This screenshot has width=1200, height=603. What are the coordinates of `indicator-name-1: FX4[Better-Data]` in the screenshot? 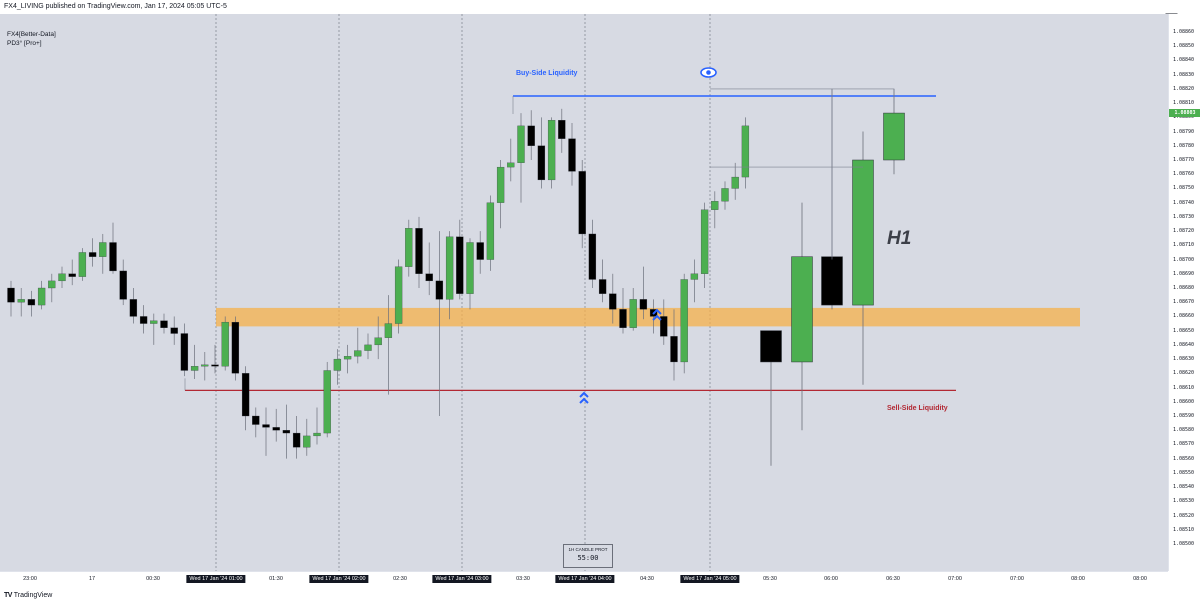 It's located at (31, 34).